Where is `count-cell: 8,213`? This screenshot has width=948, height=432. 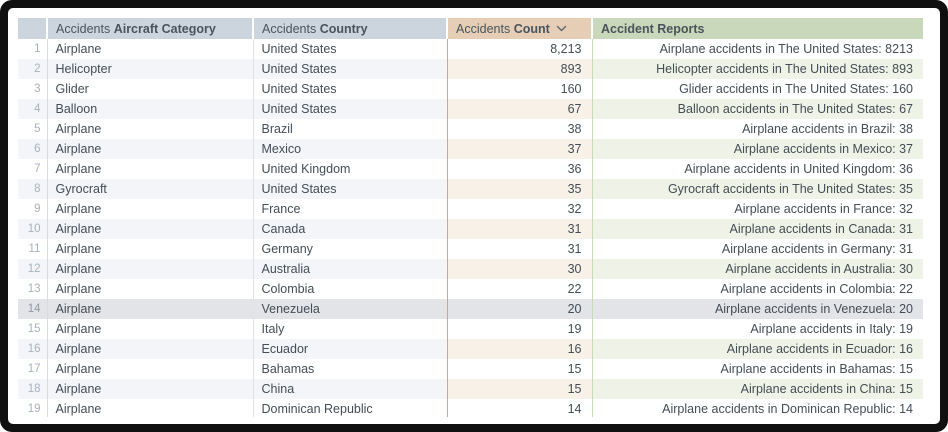
count-cell: 8,213 is located at coordinates (520, 49).